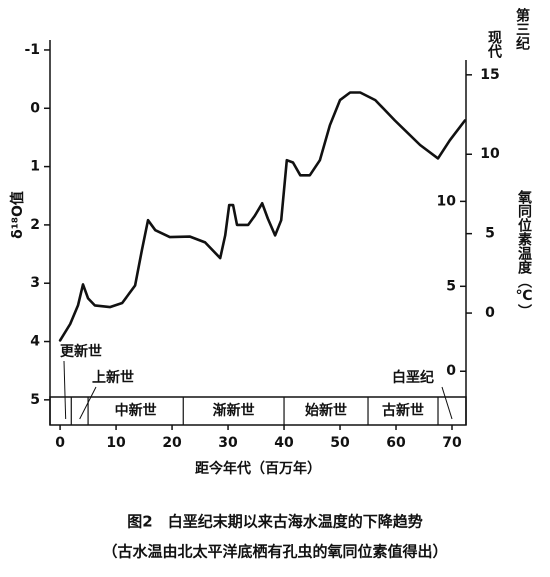  What do you see at coordinates (490, 234) in the screenshot?
I see `y2-tick-label: 5` at bounding box center [490, 234].